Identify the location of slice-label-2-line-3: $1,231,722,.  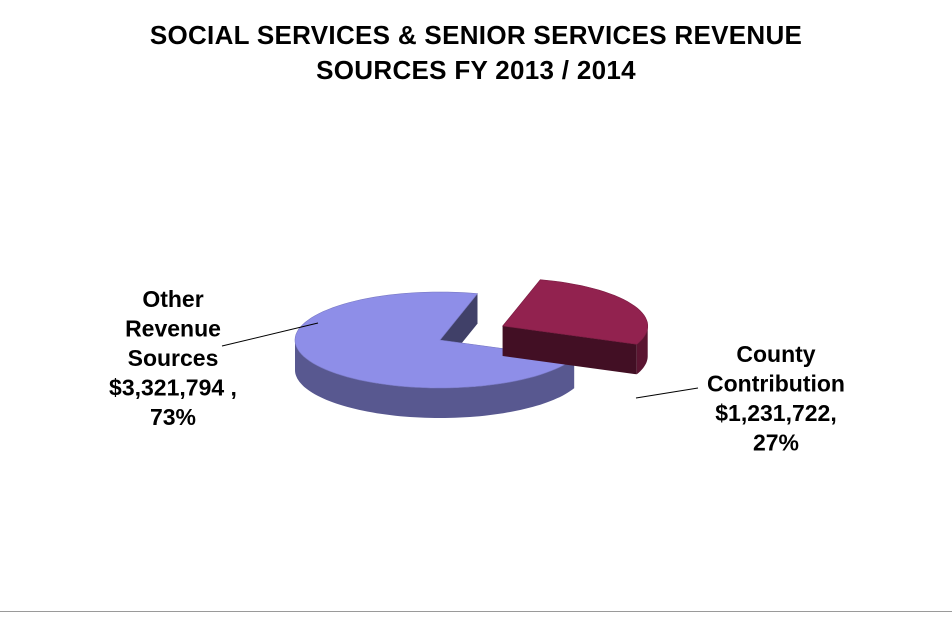
(776, 413).